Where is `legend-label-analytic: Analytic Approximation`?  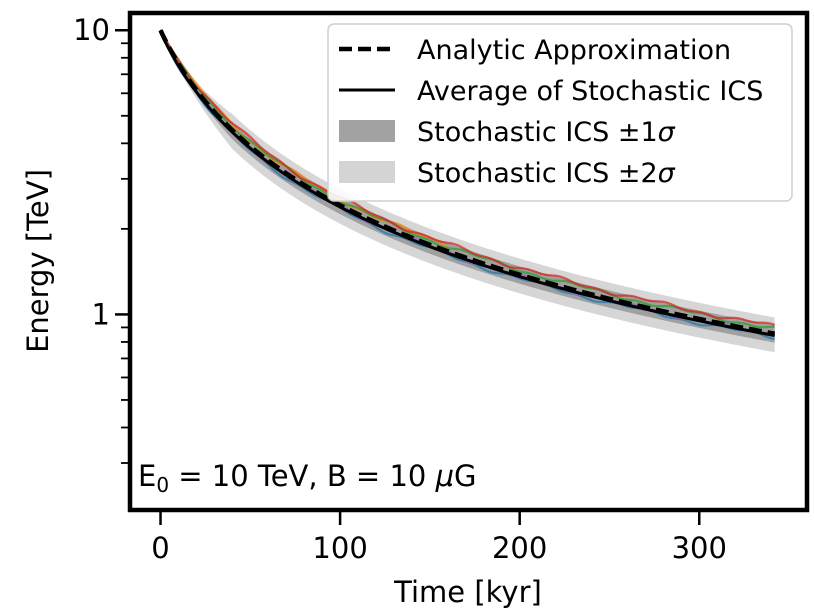
legend-label-analytic: Analytic Approximation is located at coordinates (574, 50).